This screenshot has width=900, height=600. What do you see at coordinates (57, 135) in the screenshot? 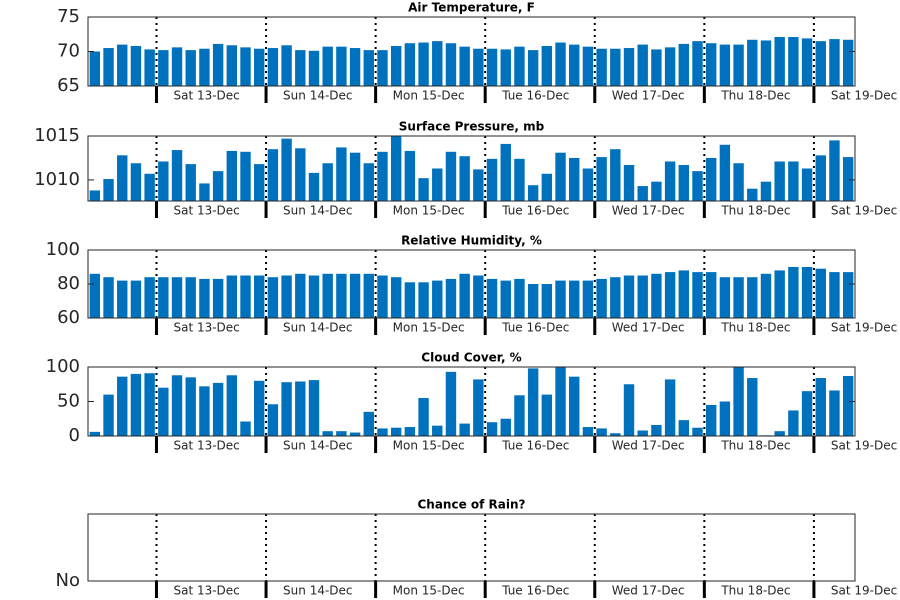
I see `y-tick-label: 1015` at bounding box center [57, 135].